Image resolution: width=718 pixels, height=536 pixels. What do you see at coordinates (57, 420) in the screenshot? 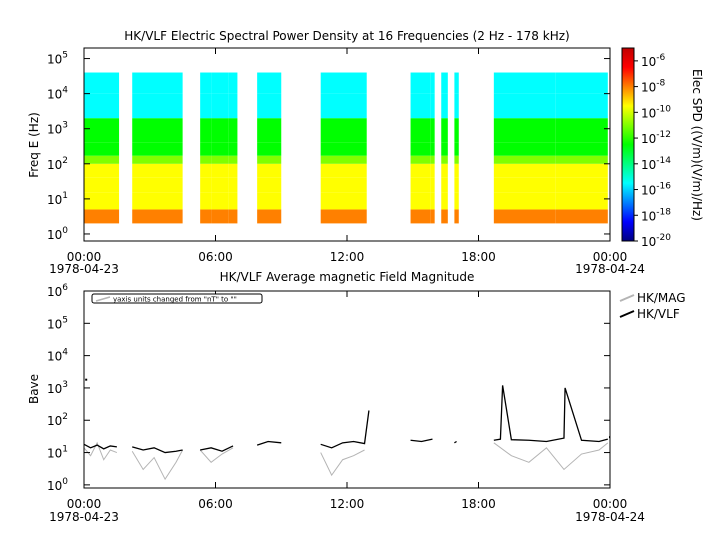
I see `y-tick-label: 10²` at bounding box center [57, 420].